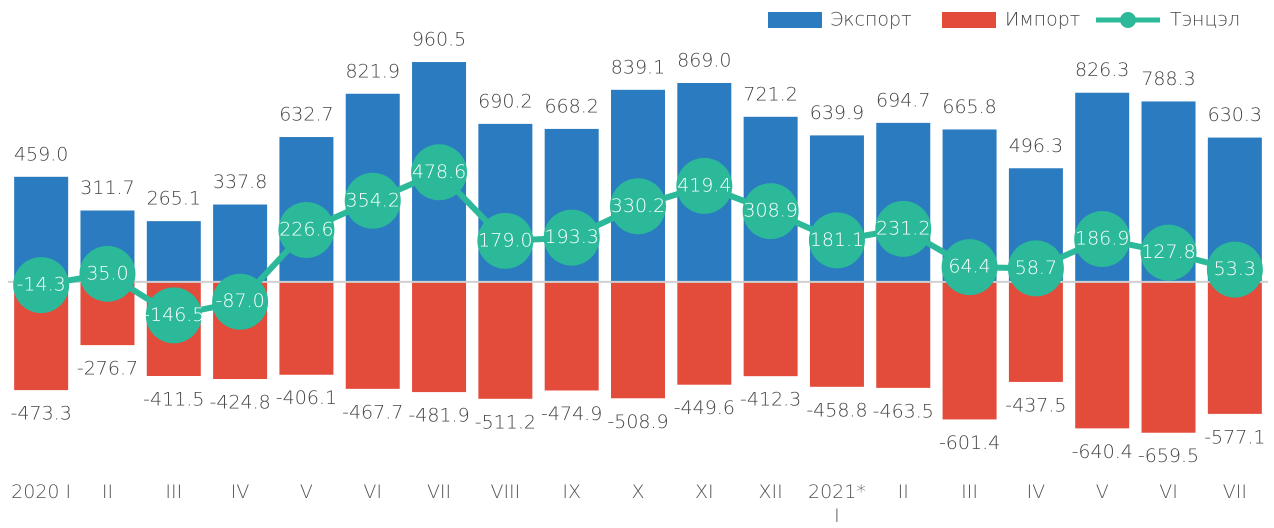  What do you see at coordinates (571, 414) in the screenshot?
I see `value-label: -474.9` at bounding box center [571, 414].